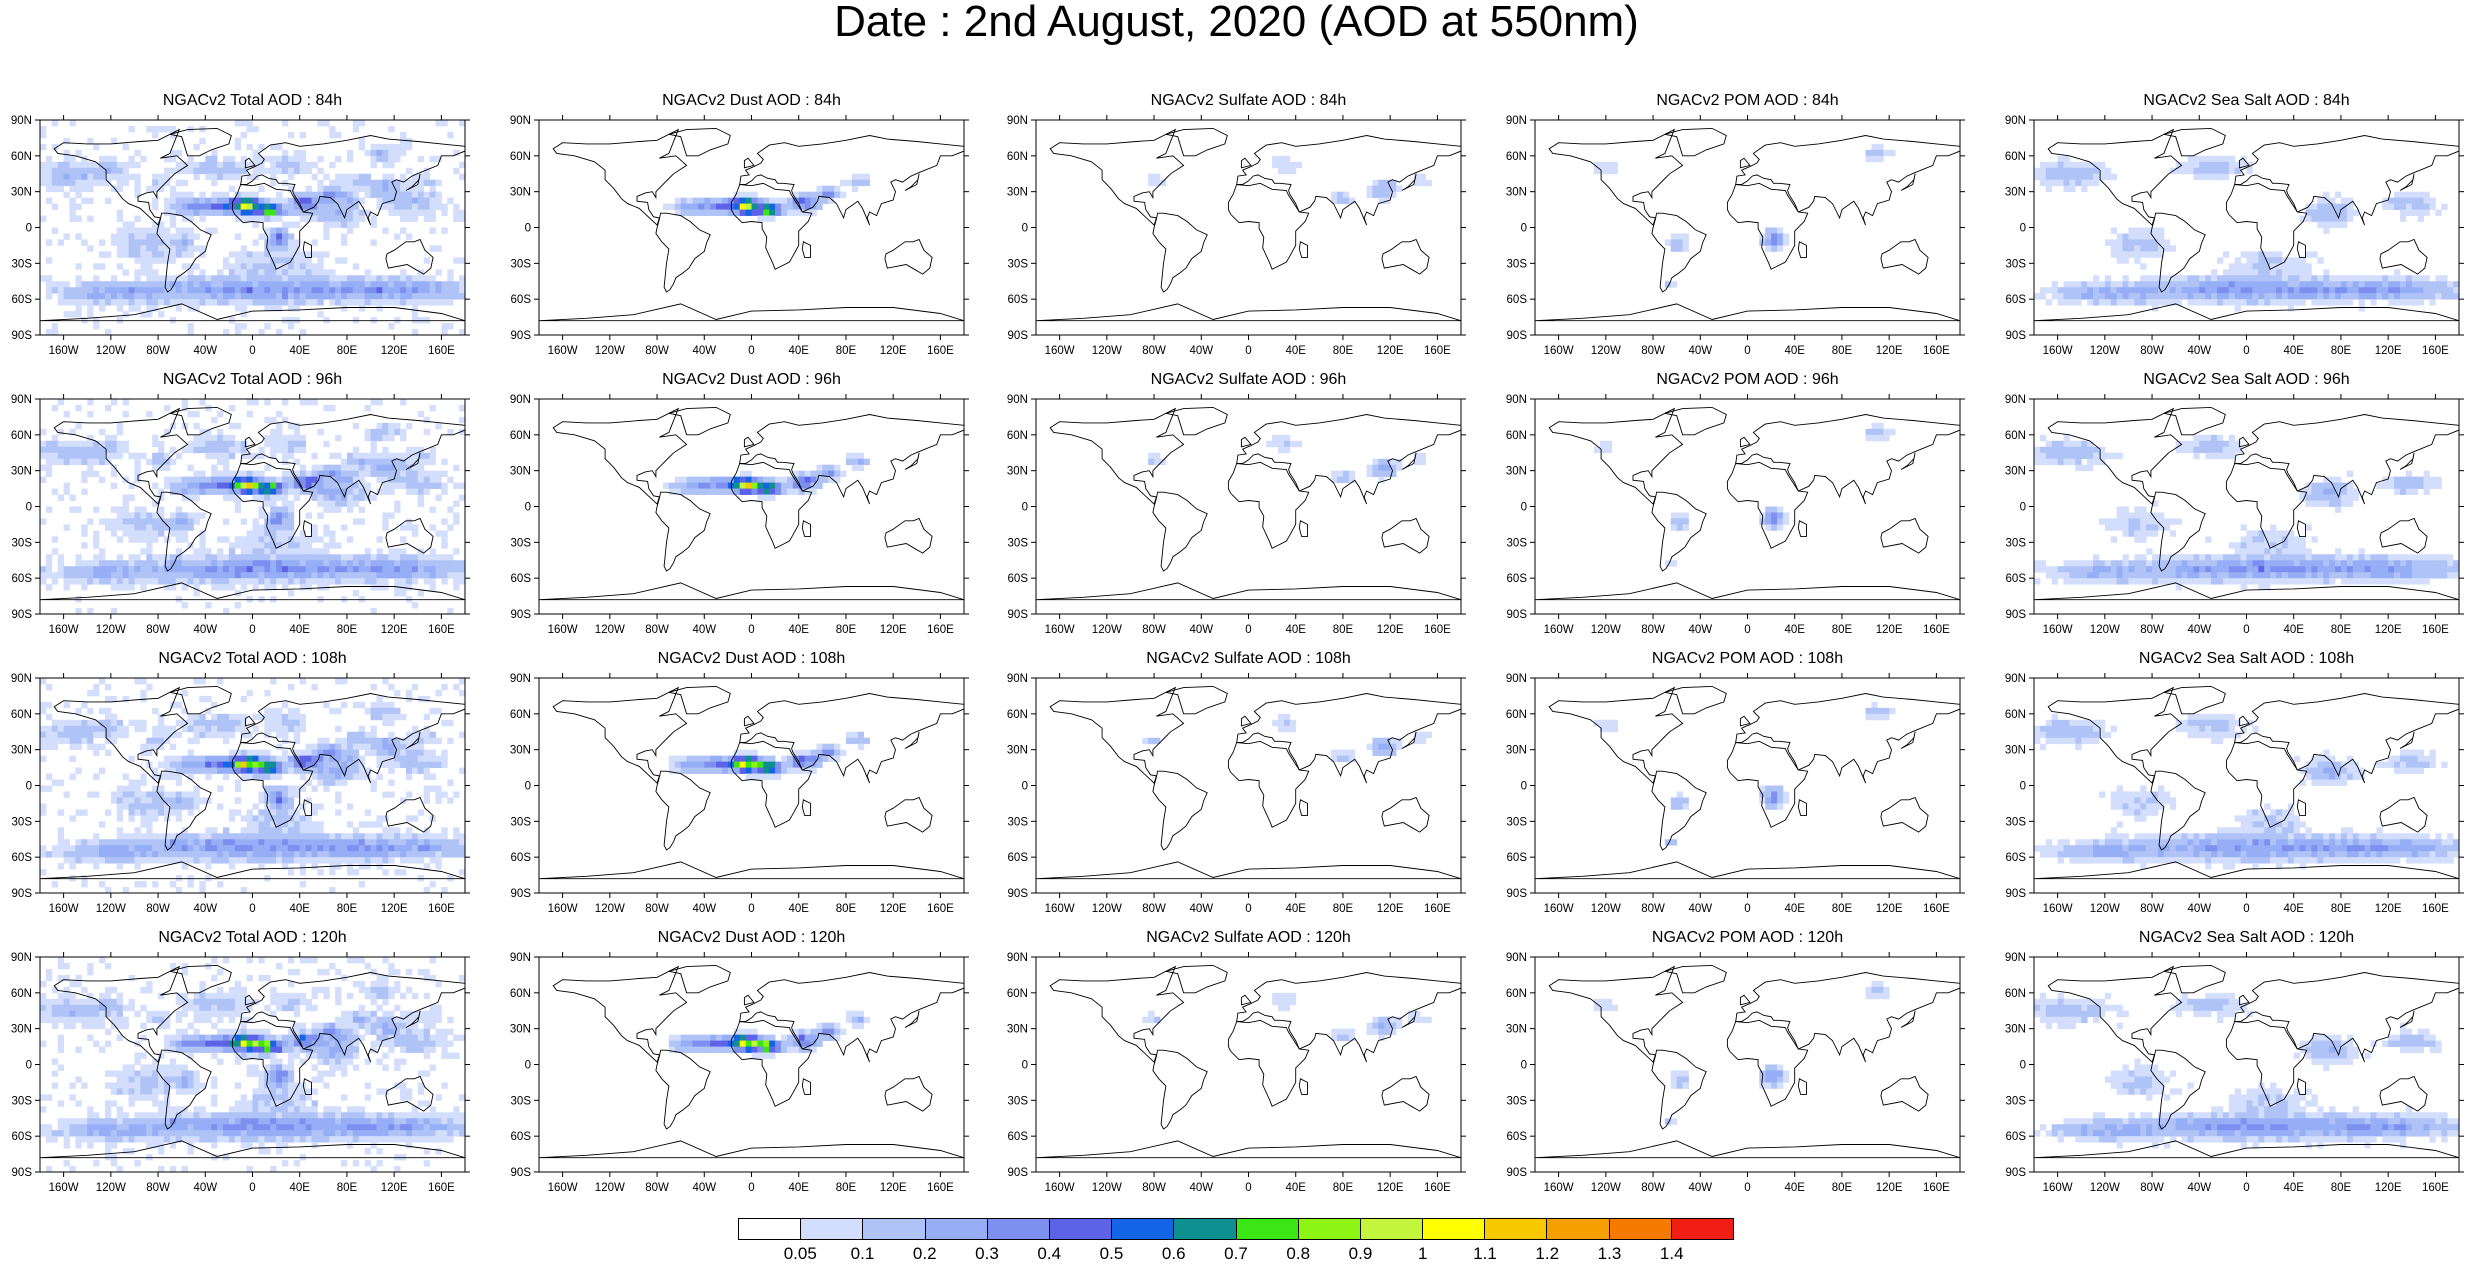 The height and width of the screenshot is (1264, 2473). What do you see at coordinates (1610, 1254) in the screenshot?
I see `colorbar-level-label: 1.3` at bounding box center [1610, 1254].